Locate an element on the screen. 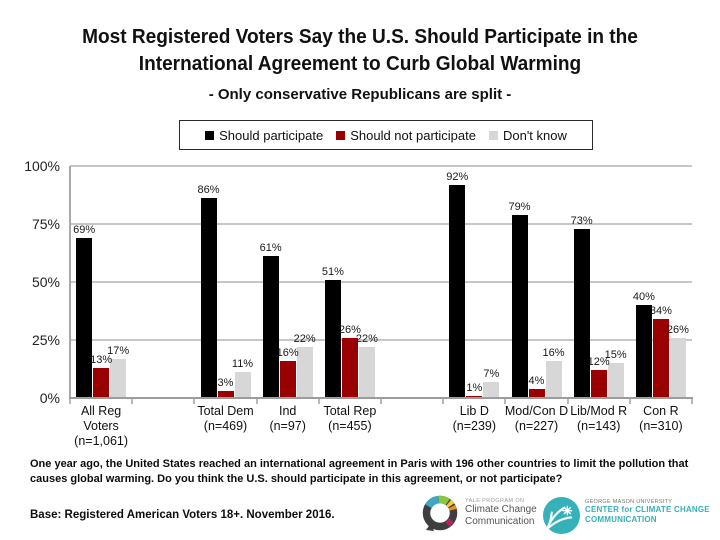 This screenshot has height=540, width=720. bar-value-label: 40% is located at coordinates (643, 297).